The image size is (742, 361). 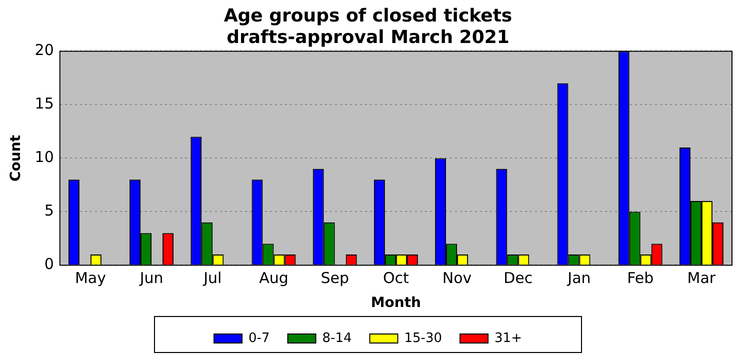 I want to click on x-tick-label: Mar, so click(x=701, y=278).